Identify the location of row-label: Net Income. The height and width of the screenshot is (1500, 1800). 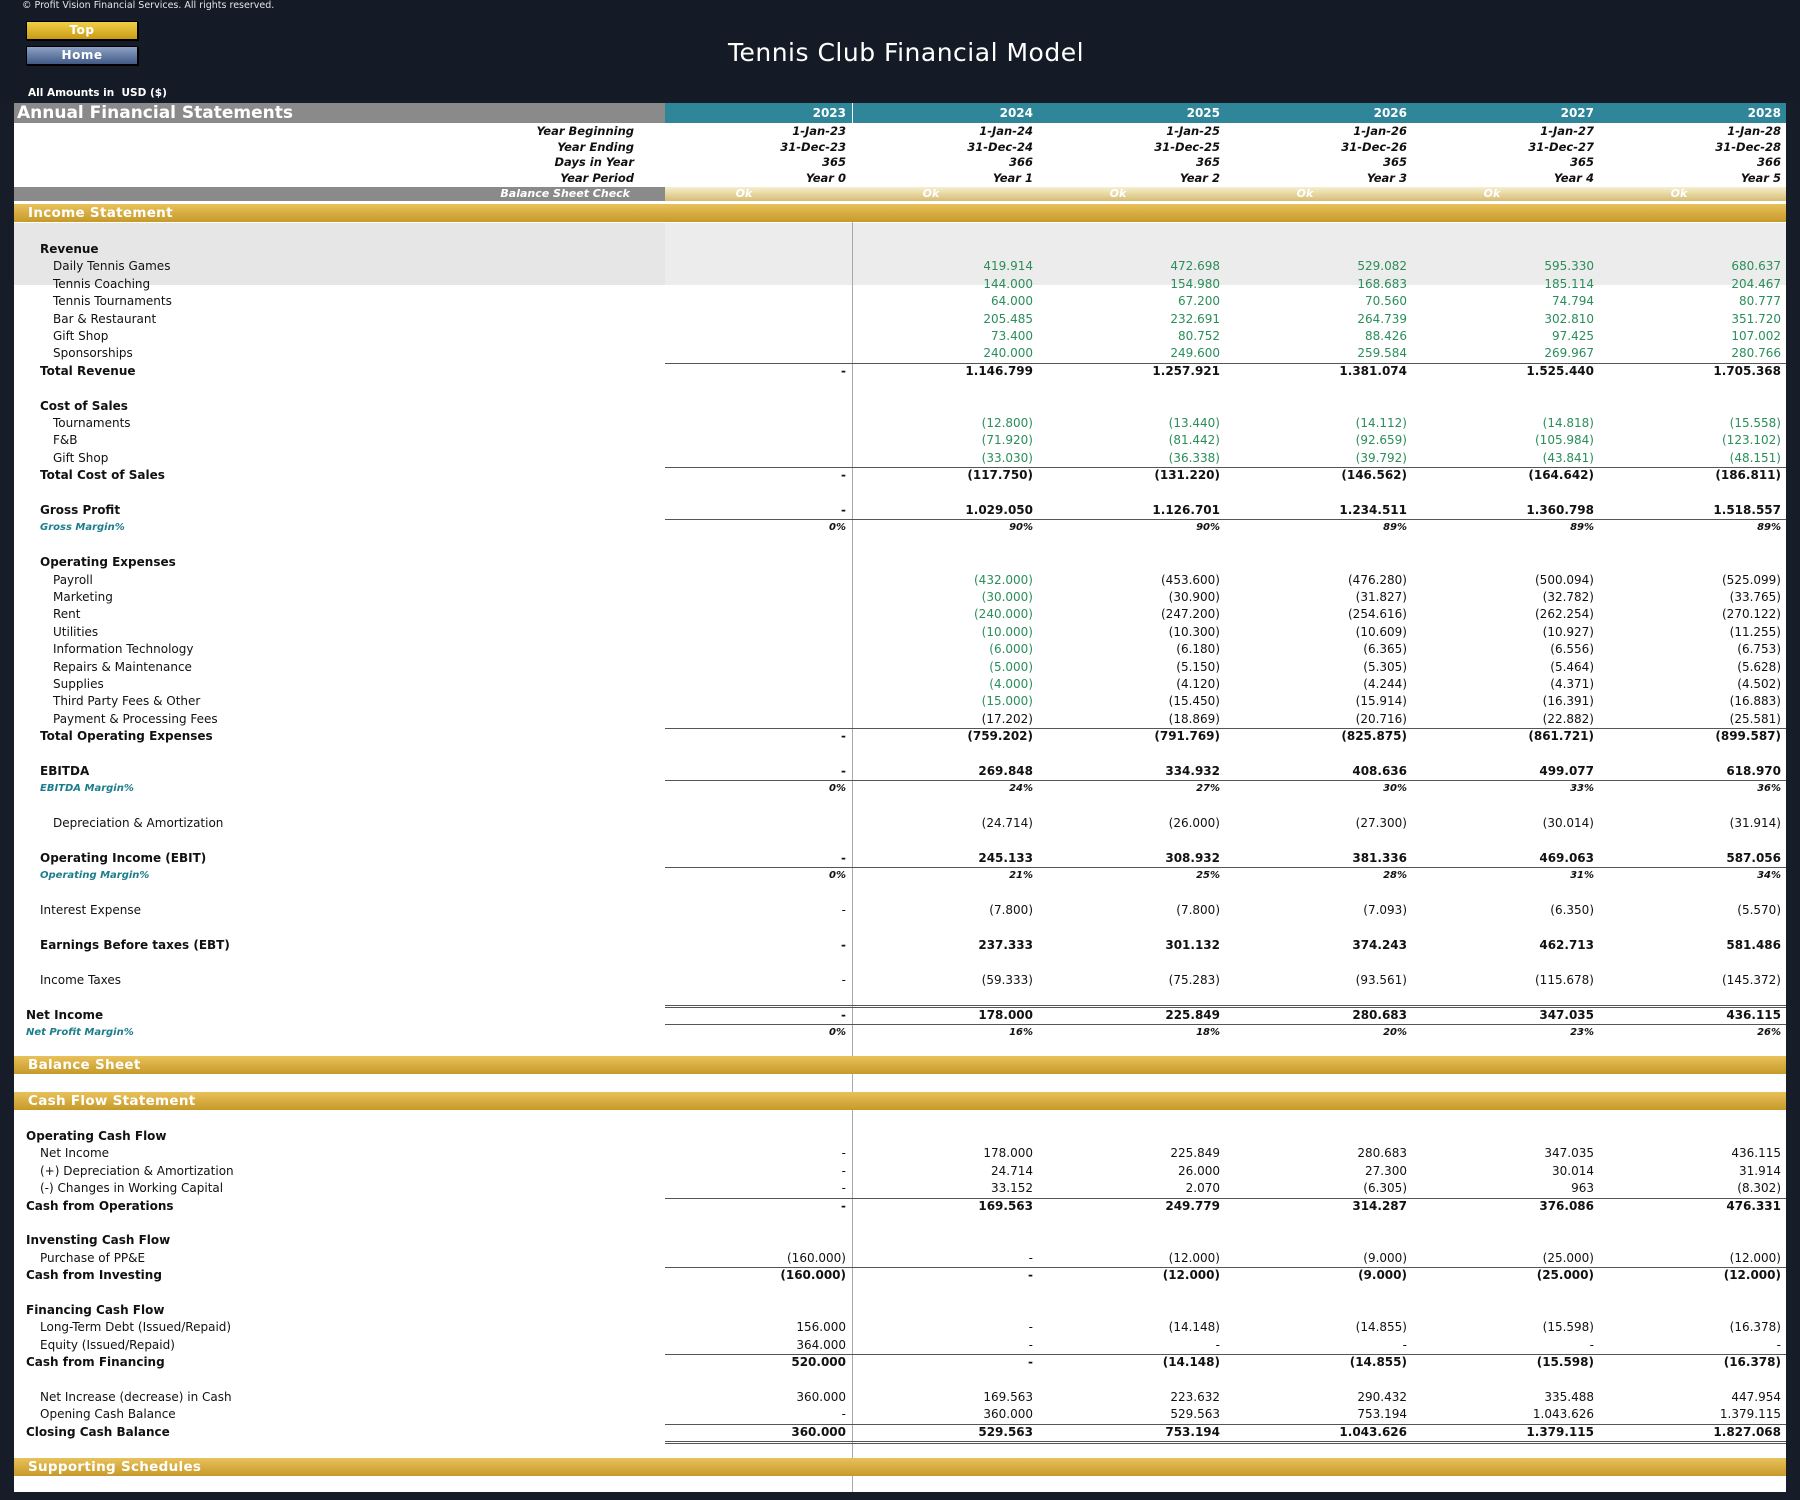
(75, 1153).